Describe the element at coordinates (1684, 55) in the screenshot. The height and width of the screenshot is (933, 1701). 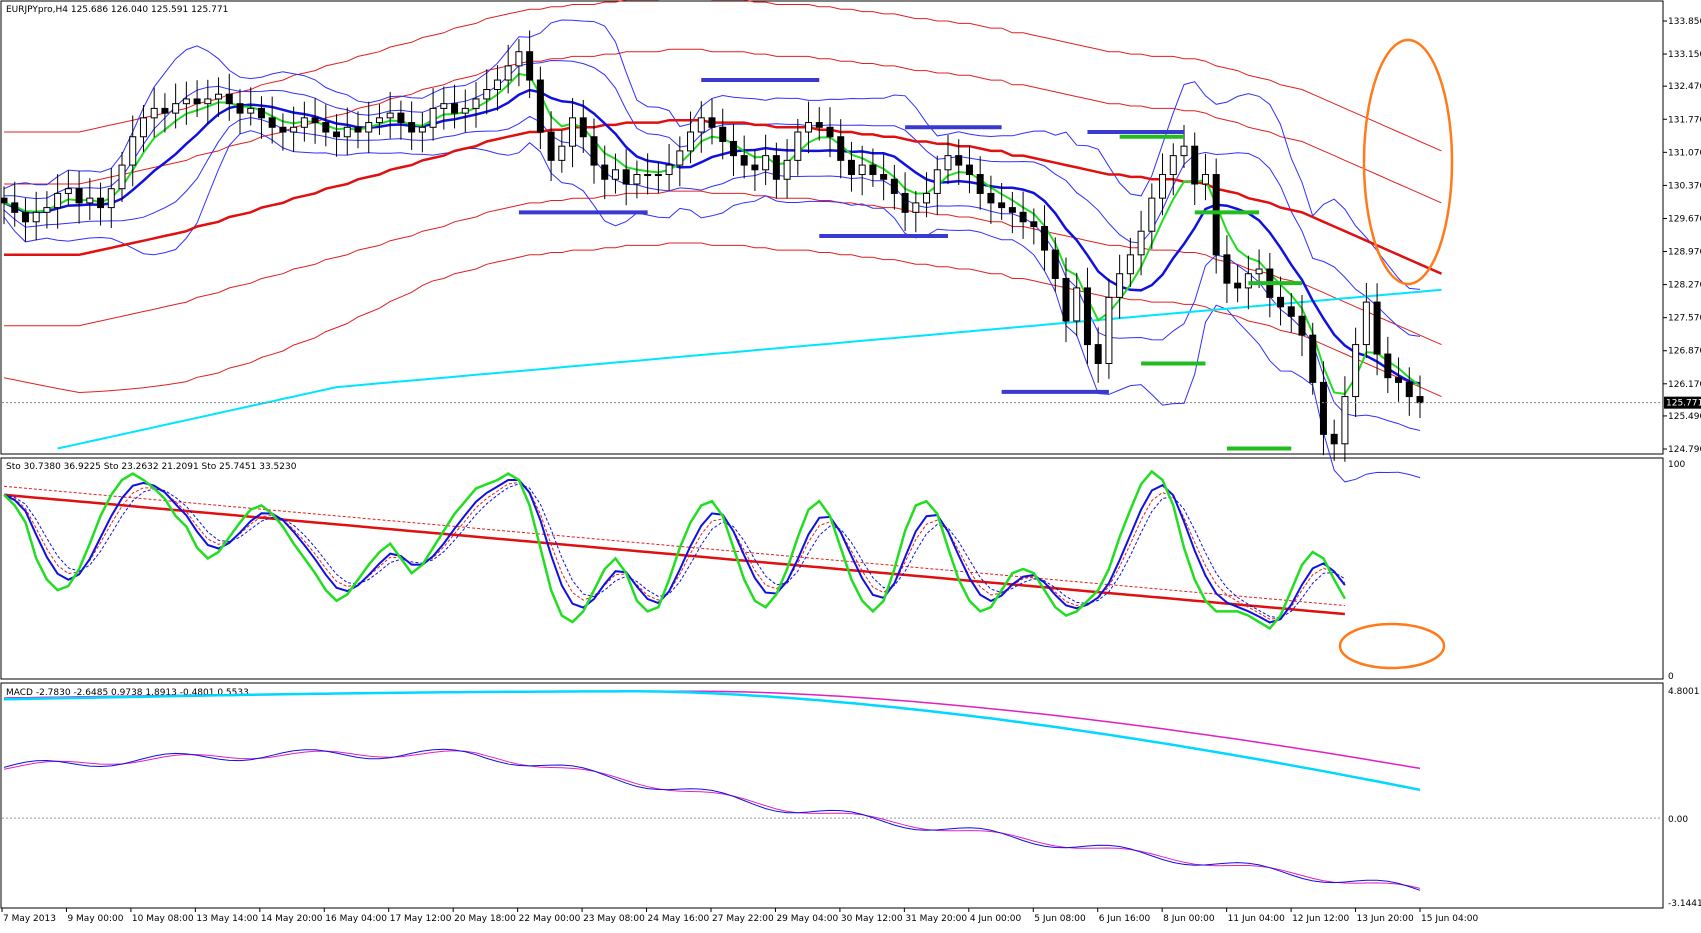
I see `price-axis-tick-label: 133.150` at that location.